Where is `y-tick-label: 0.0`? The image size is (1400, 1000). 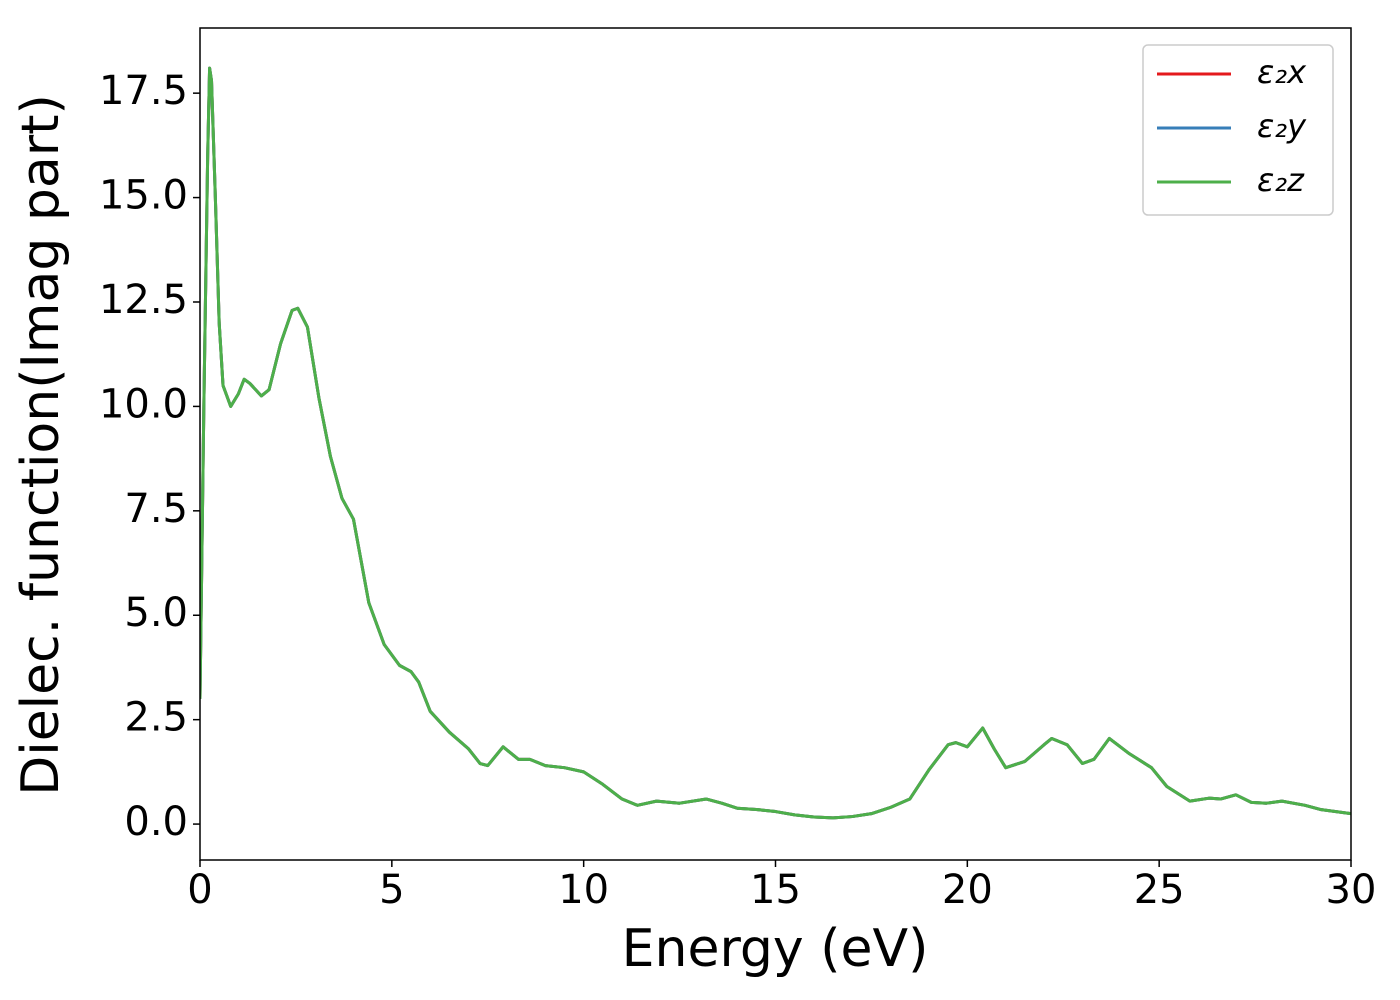 y-tick-label: 0.0 is located at coordinates (156, 822).